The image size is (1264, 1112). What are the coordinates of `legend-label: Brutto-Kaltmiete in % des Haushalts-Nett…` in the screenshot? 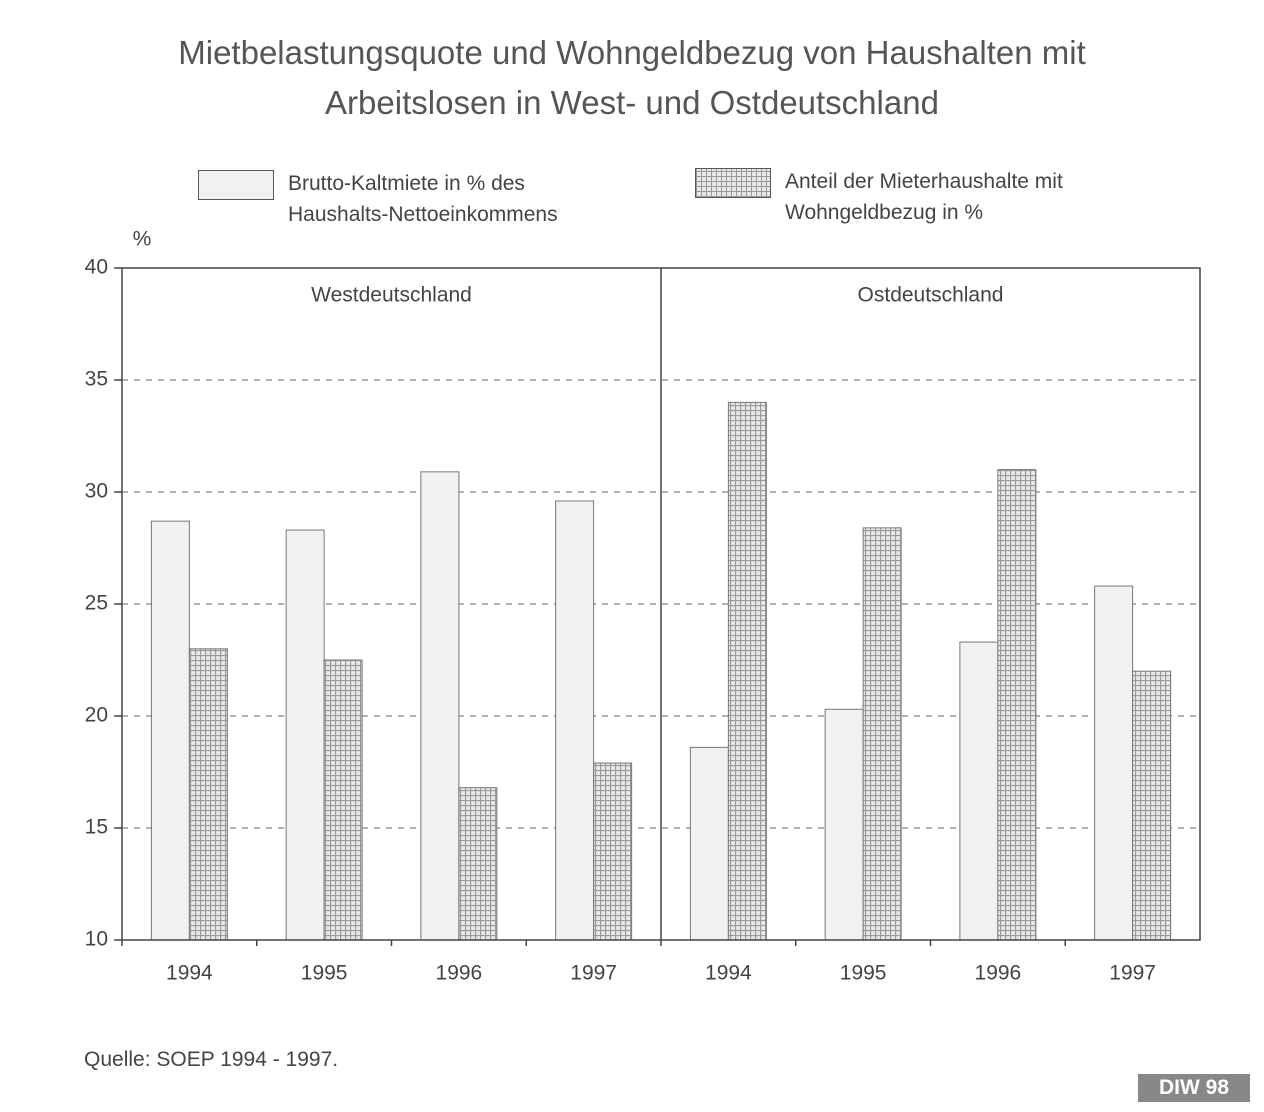 It's located at (423, 199).